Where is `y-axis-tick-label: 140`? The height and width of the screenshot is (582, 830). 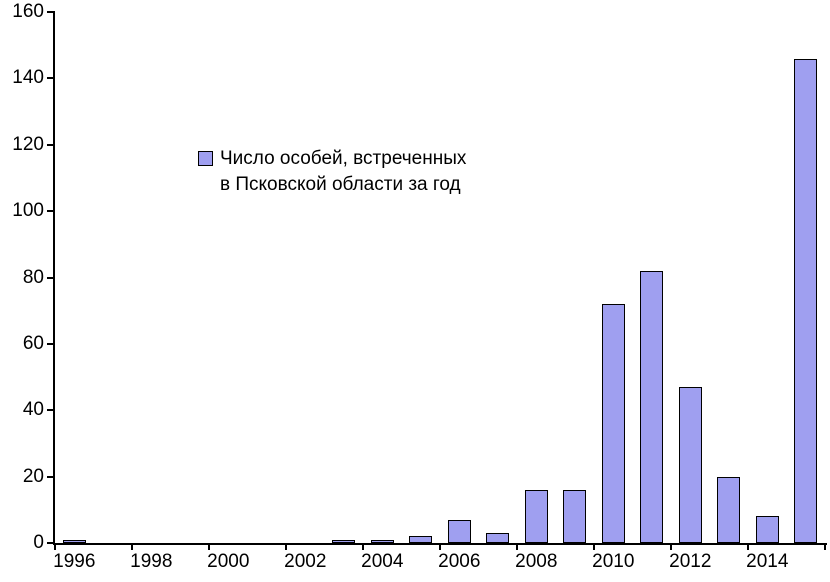
y-axis-tick-label: 140 is located at coordinates (28, 78).